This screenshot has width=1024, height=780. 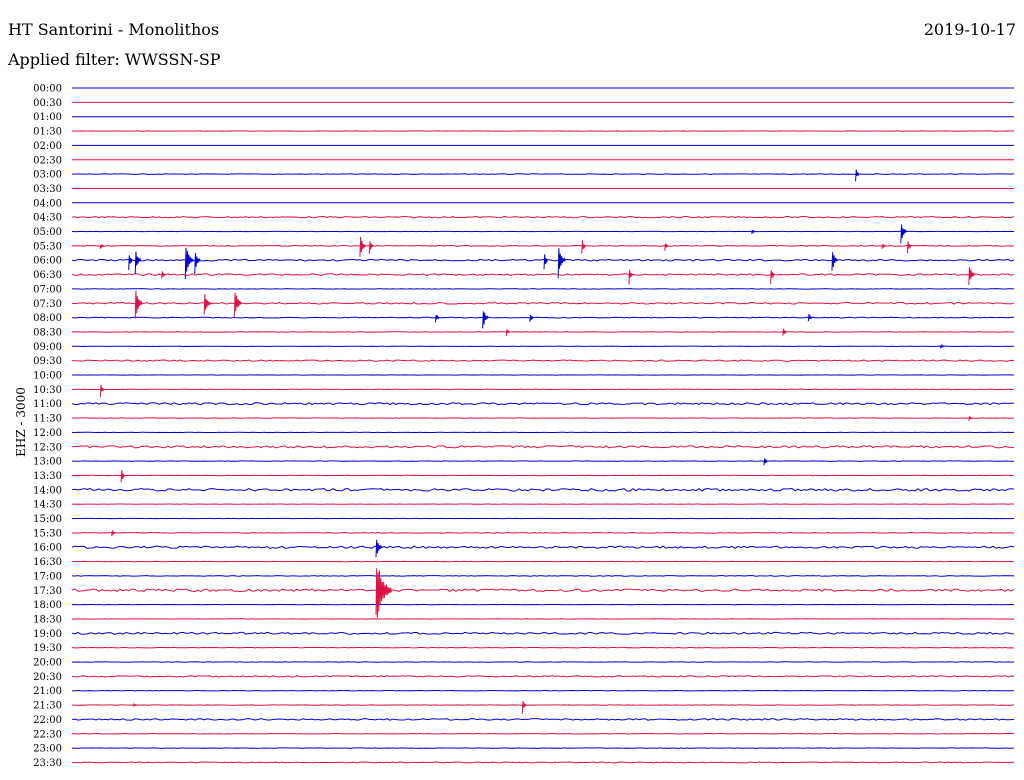 What do you see at coordinates (47, 275) in the screenshot?
I see `time-tick-label: 06:30` at bounding box center [47, 275].